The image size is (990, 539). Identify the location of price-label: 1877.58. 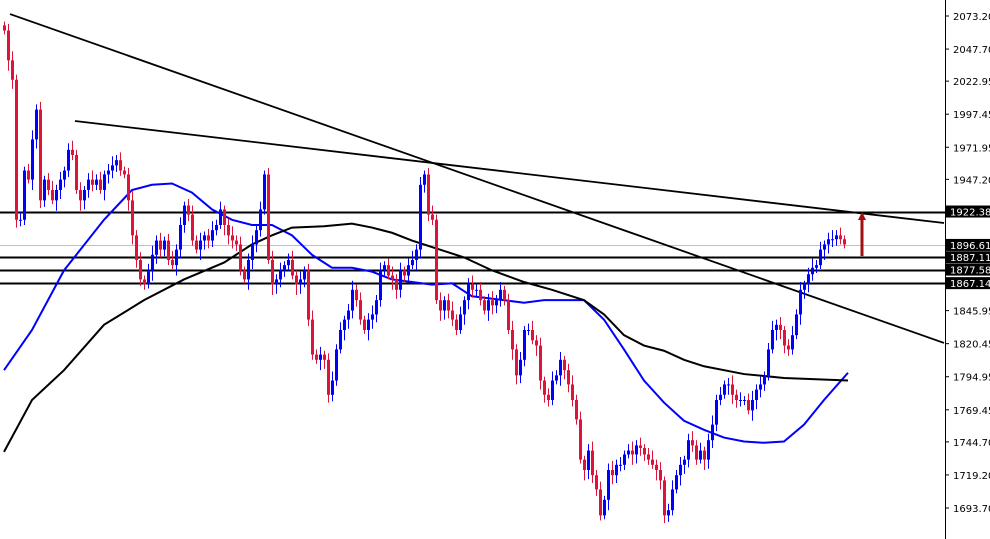
(970, 271).